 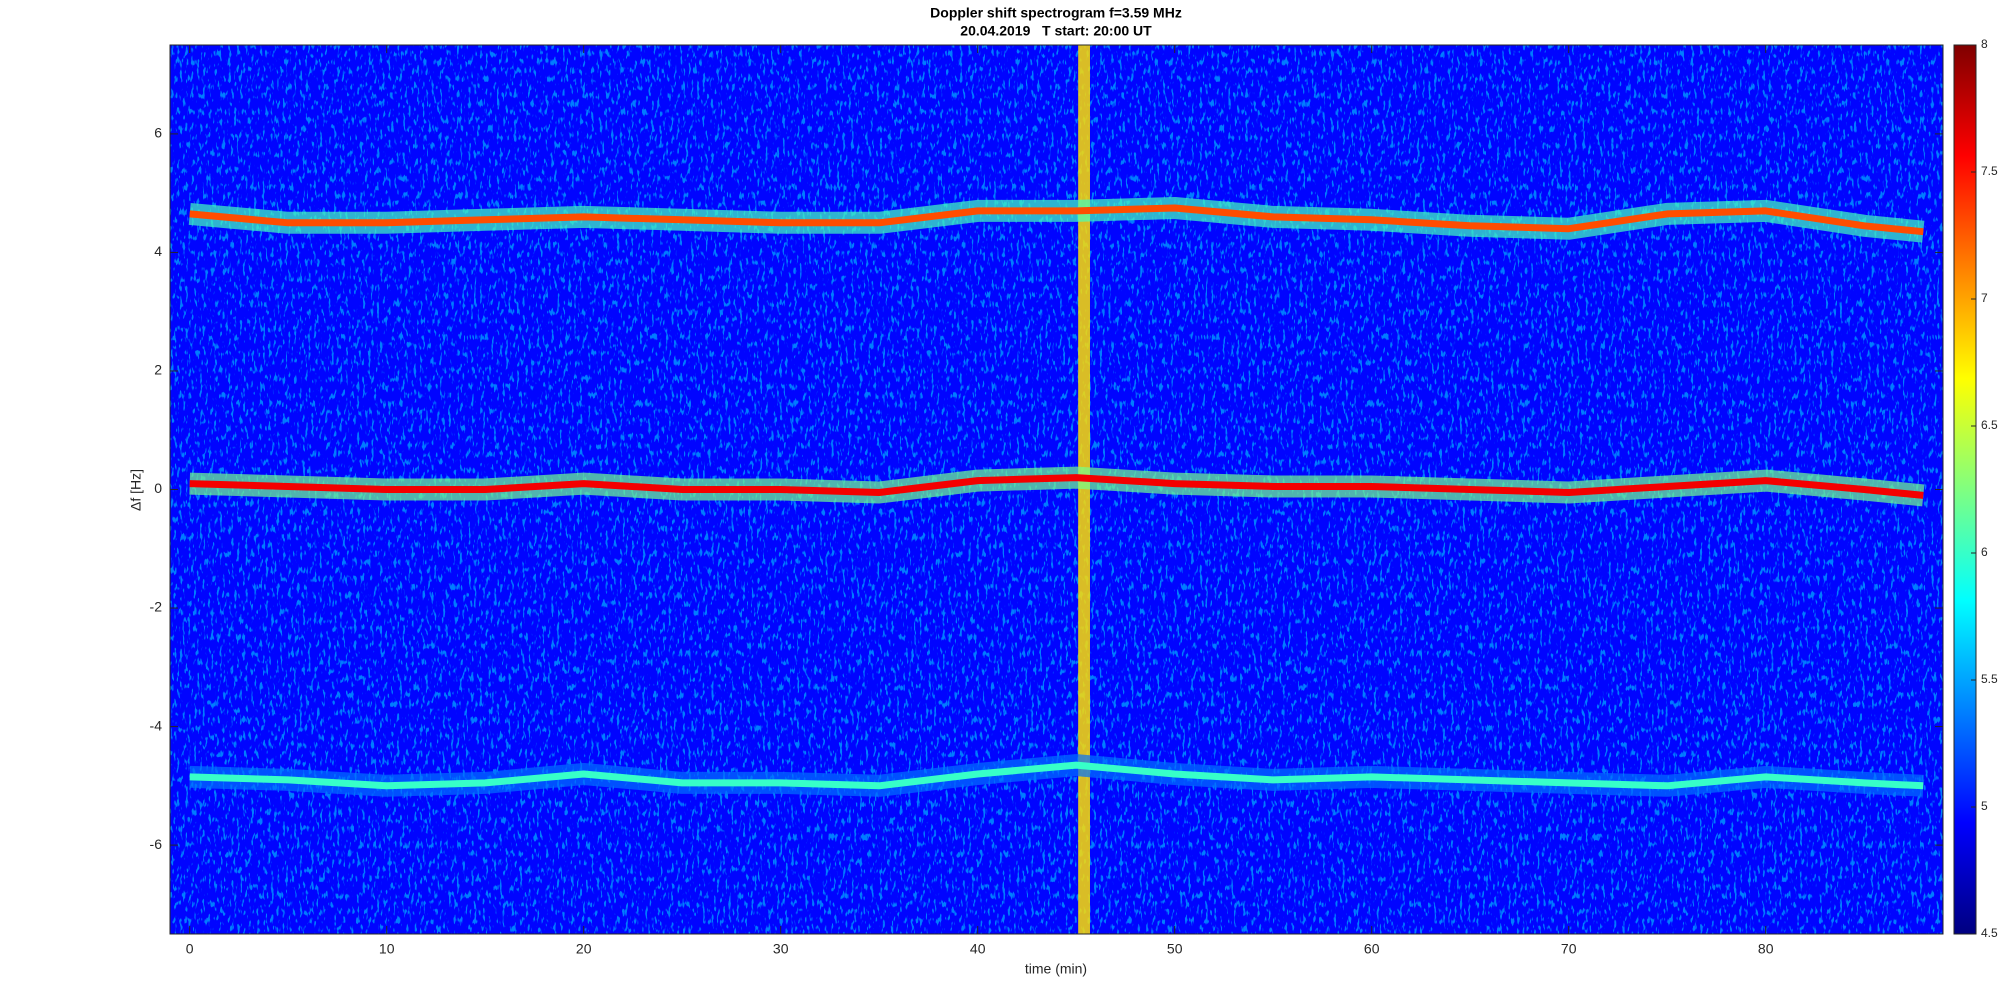 What do you see at coordinates (1989, 679) in the screenshot?
I see `colorbar-tick-label: 5.5` at bounding box center [1989, 679].